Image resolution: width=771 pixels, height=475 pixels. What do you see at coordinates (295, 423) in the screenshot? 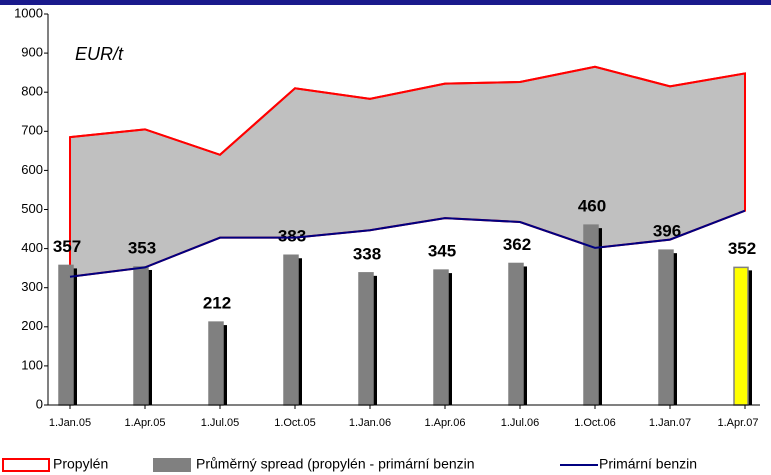
I see `x-tick-label: 1.Oct.05` at bounding box center [295, 423].